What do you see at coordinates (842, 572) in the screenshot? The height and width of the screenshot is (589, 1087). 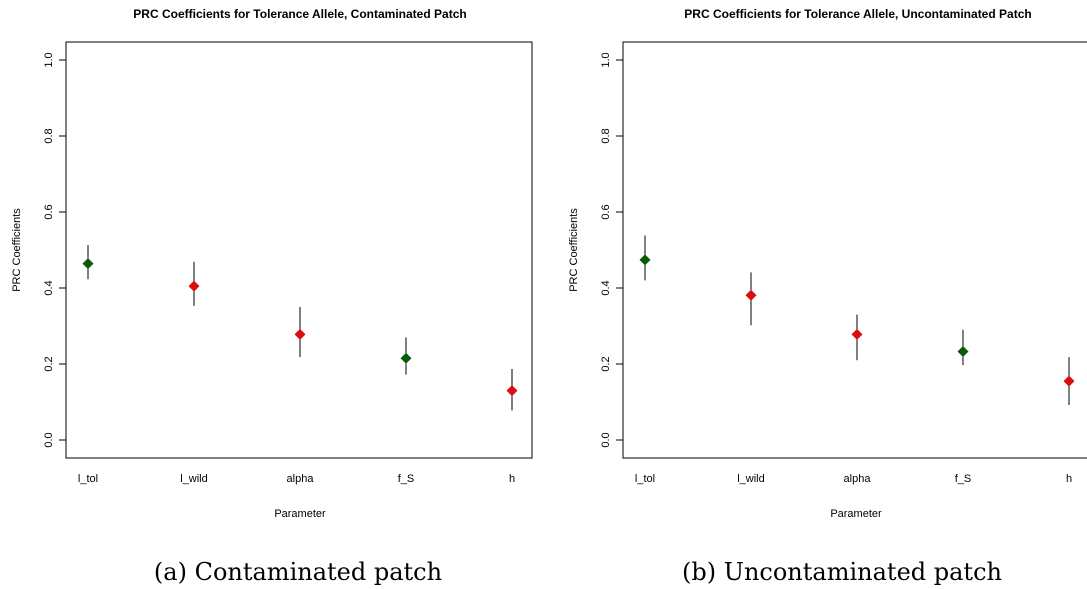 I see `figure-caption: (b) Uncontaminated patch` at bounding box center [842, 572].